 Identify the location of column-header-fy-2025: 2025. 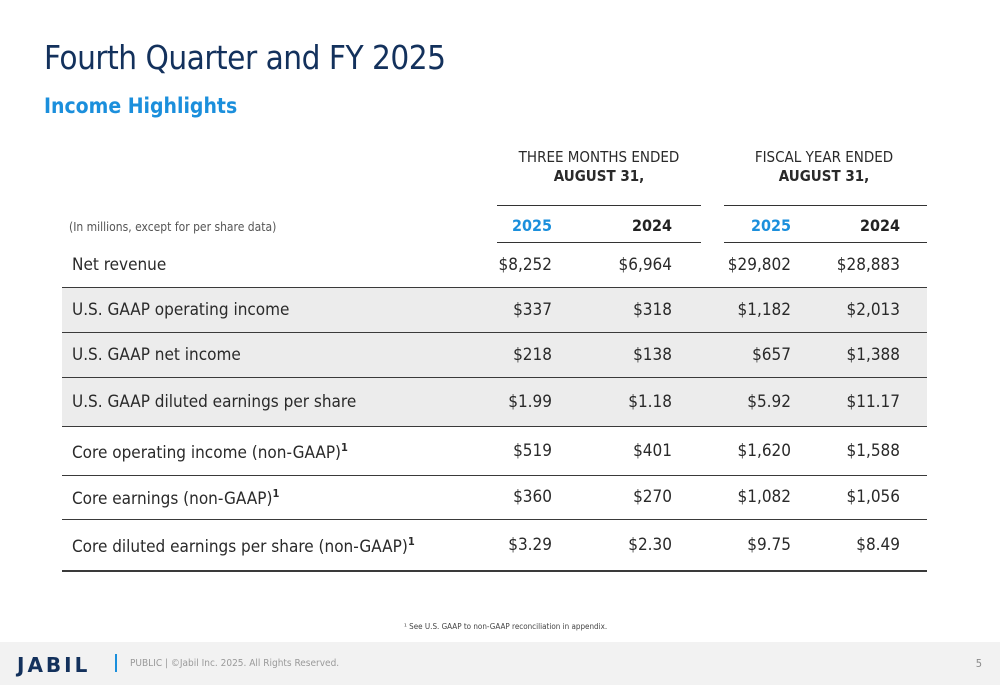
(770, 225).